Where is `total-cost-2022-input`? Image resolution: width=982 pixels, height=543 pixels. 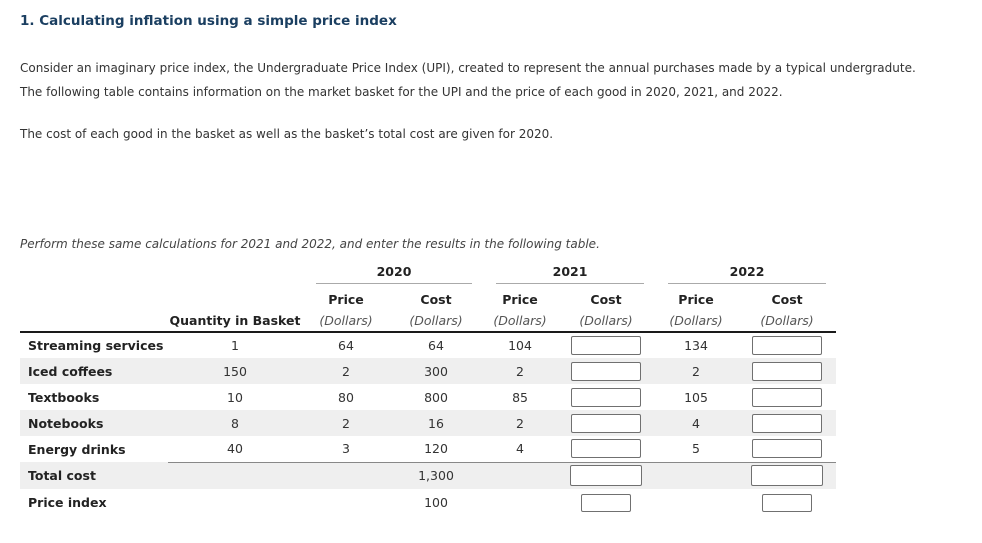 total-cost-2022-input is located at coordinates (787, 476).